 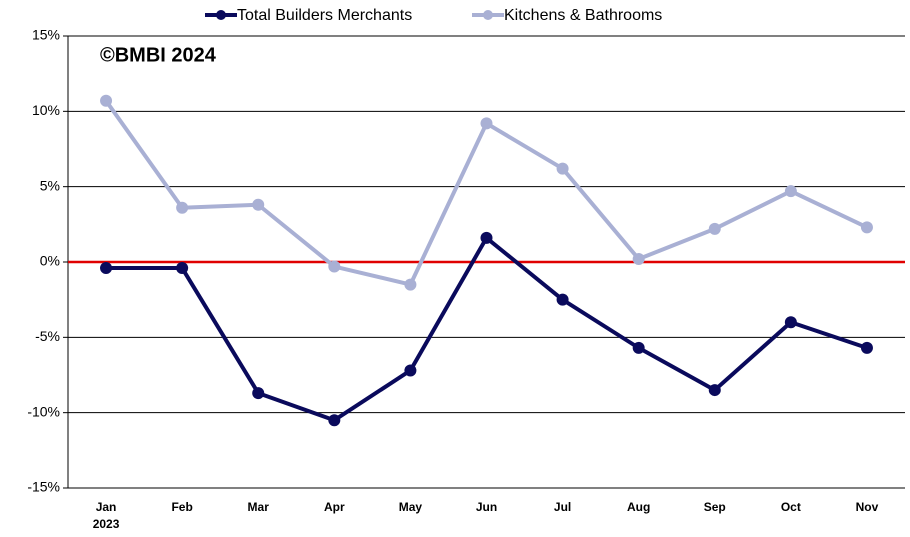 What do you see at coordinates (562, 507) in the screenshot?
I see `x-tick-label: Jul` at bounding box center [562, 507].